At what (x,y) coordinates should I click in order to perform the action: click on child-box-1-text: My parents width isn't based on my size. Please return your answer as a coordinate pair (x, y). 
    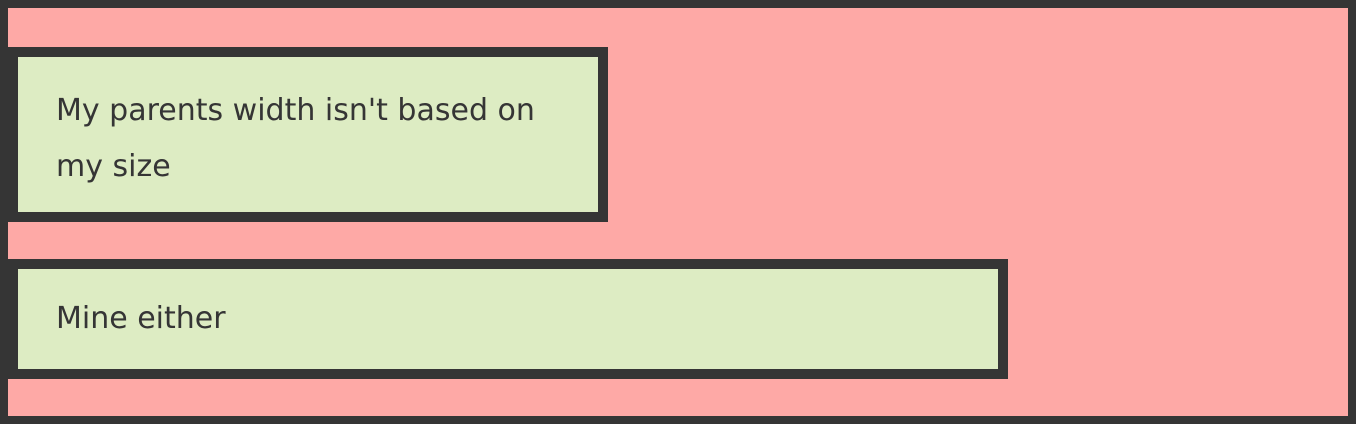
    Looking at the image, I should click on (295, 138).